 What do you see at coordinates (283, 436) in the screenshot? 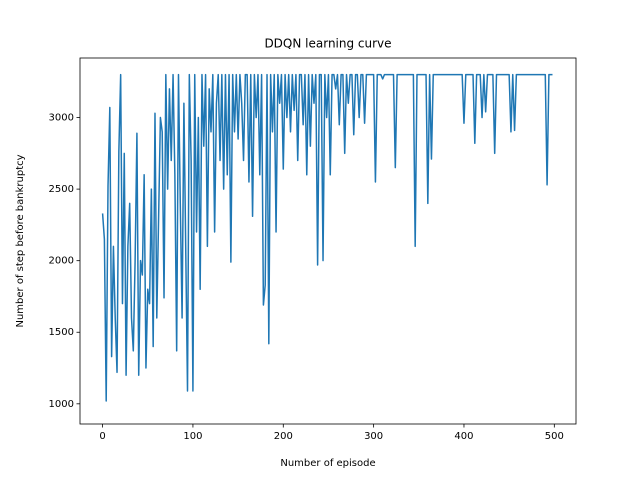
I see `x-tick-label: 200` at bounding box center [283, 436].